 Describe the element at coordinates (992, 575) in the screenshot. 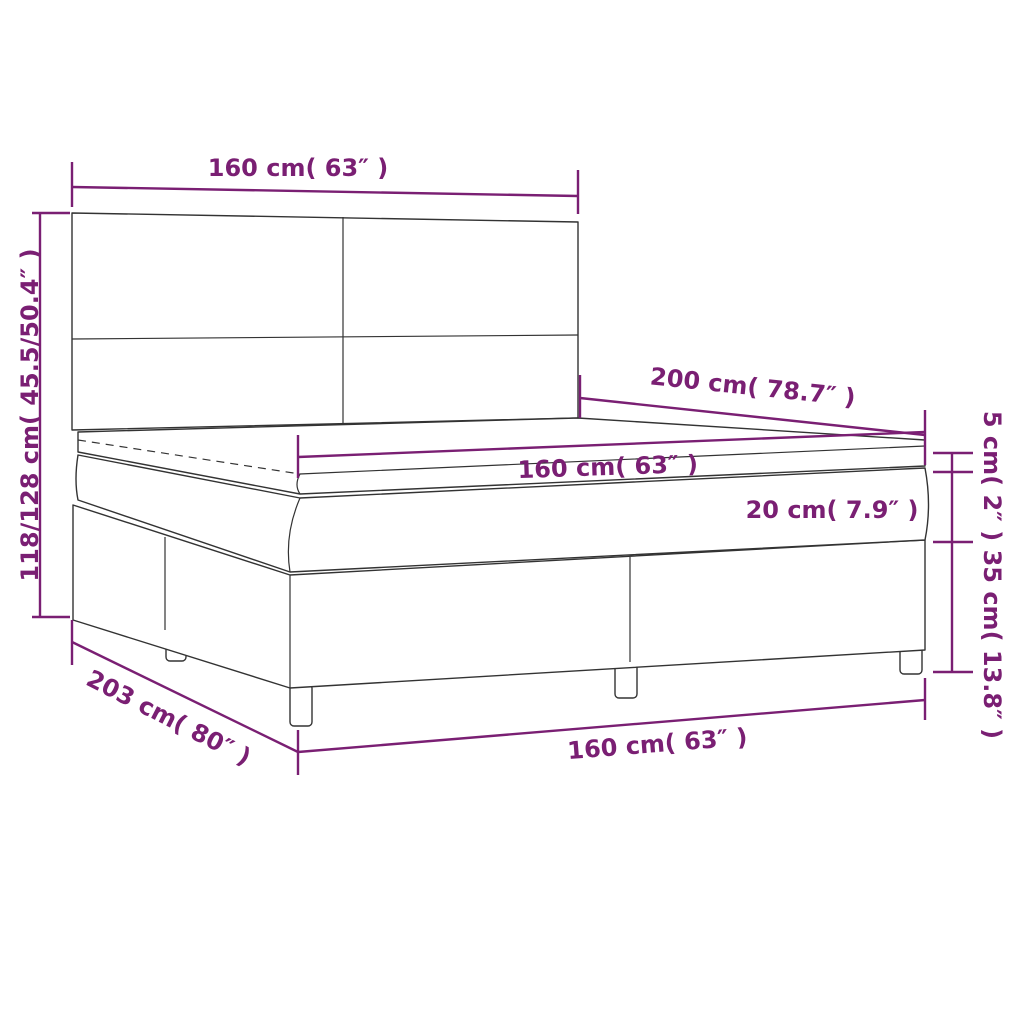

I see `topper-base-height-label: 5 cm( 2″ ) 35 cm( 13.8″ )` at that location.